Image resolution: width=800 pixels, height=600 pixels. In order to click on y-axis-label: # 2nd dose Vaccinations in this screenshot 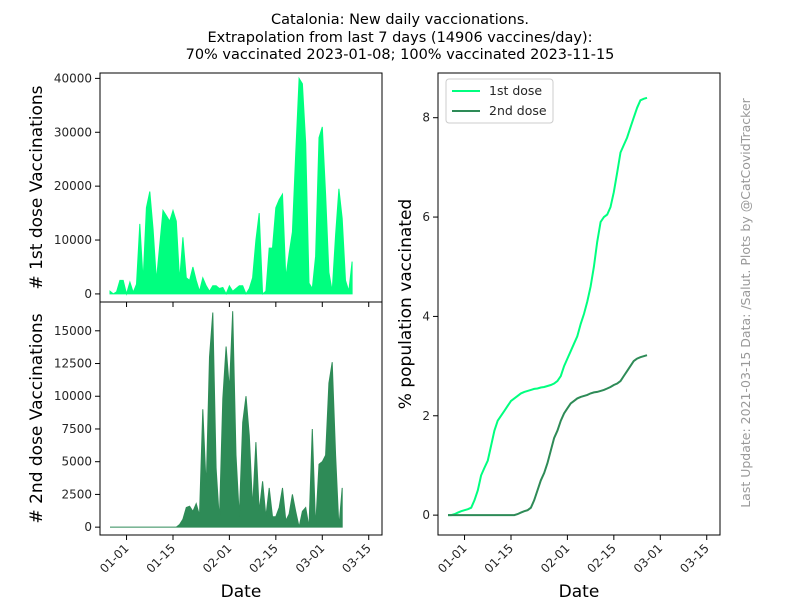, I will do `click(37, 418)`.